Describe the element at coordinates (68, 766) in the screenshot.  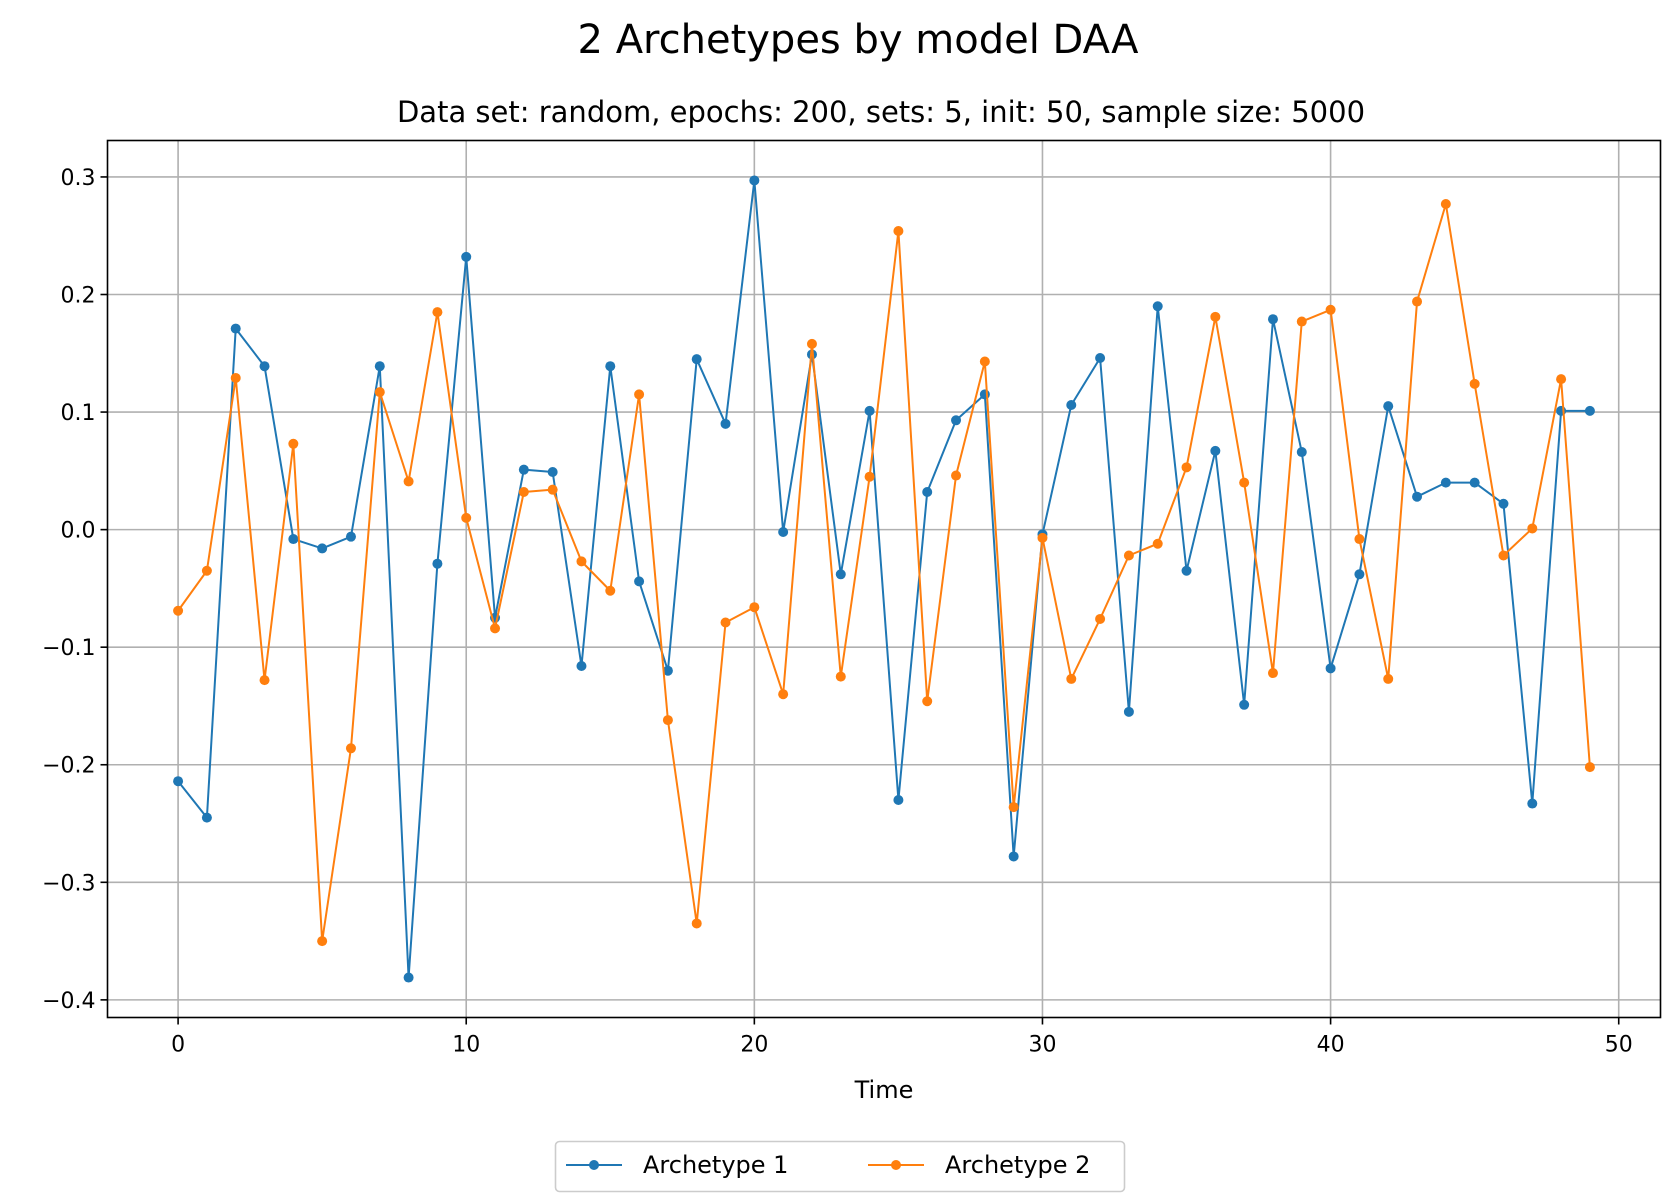
I see `y-tick-label: −0.2` at that location.